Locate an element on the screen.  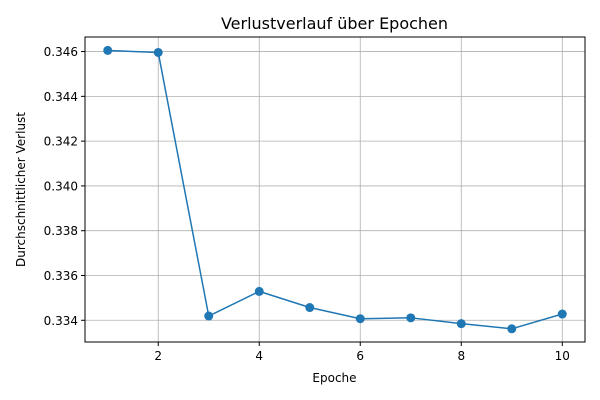
y-tick-label: 0.334 is located at coordinates (61, 321).